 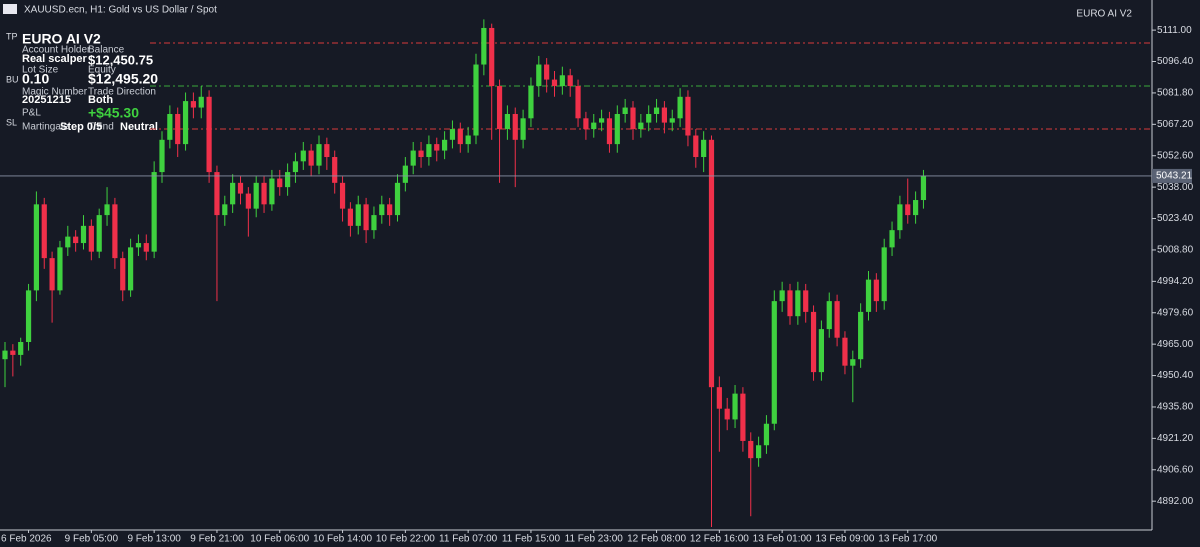 What do you see at coordinates (1174, 176) in the screenshot?
I see `price-label: 5043.21` at bounding box center [1174, 176].